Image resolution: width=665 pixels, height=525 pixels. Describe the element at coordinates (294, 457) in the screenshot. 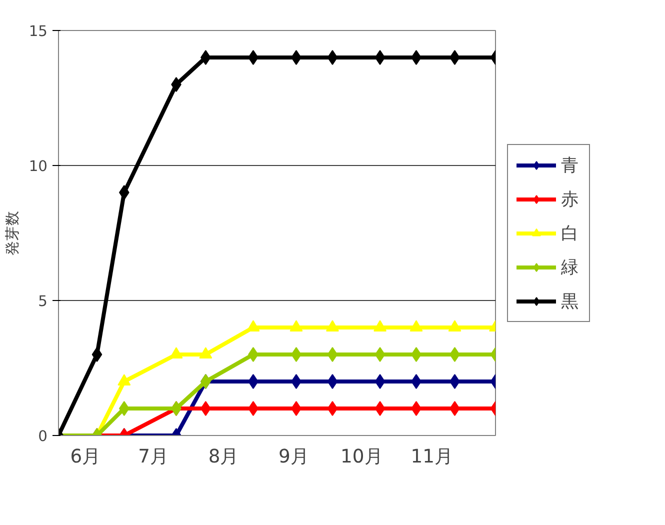

I see `x-tick-label: 9月` at that location.